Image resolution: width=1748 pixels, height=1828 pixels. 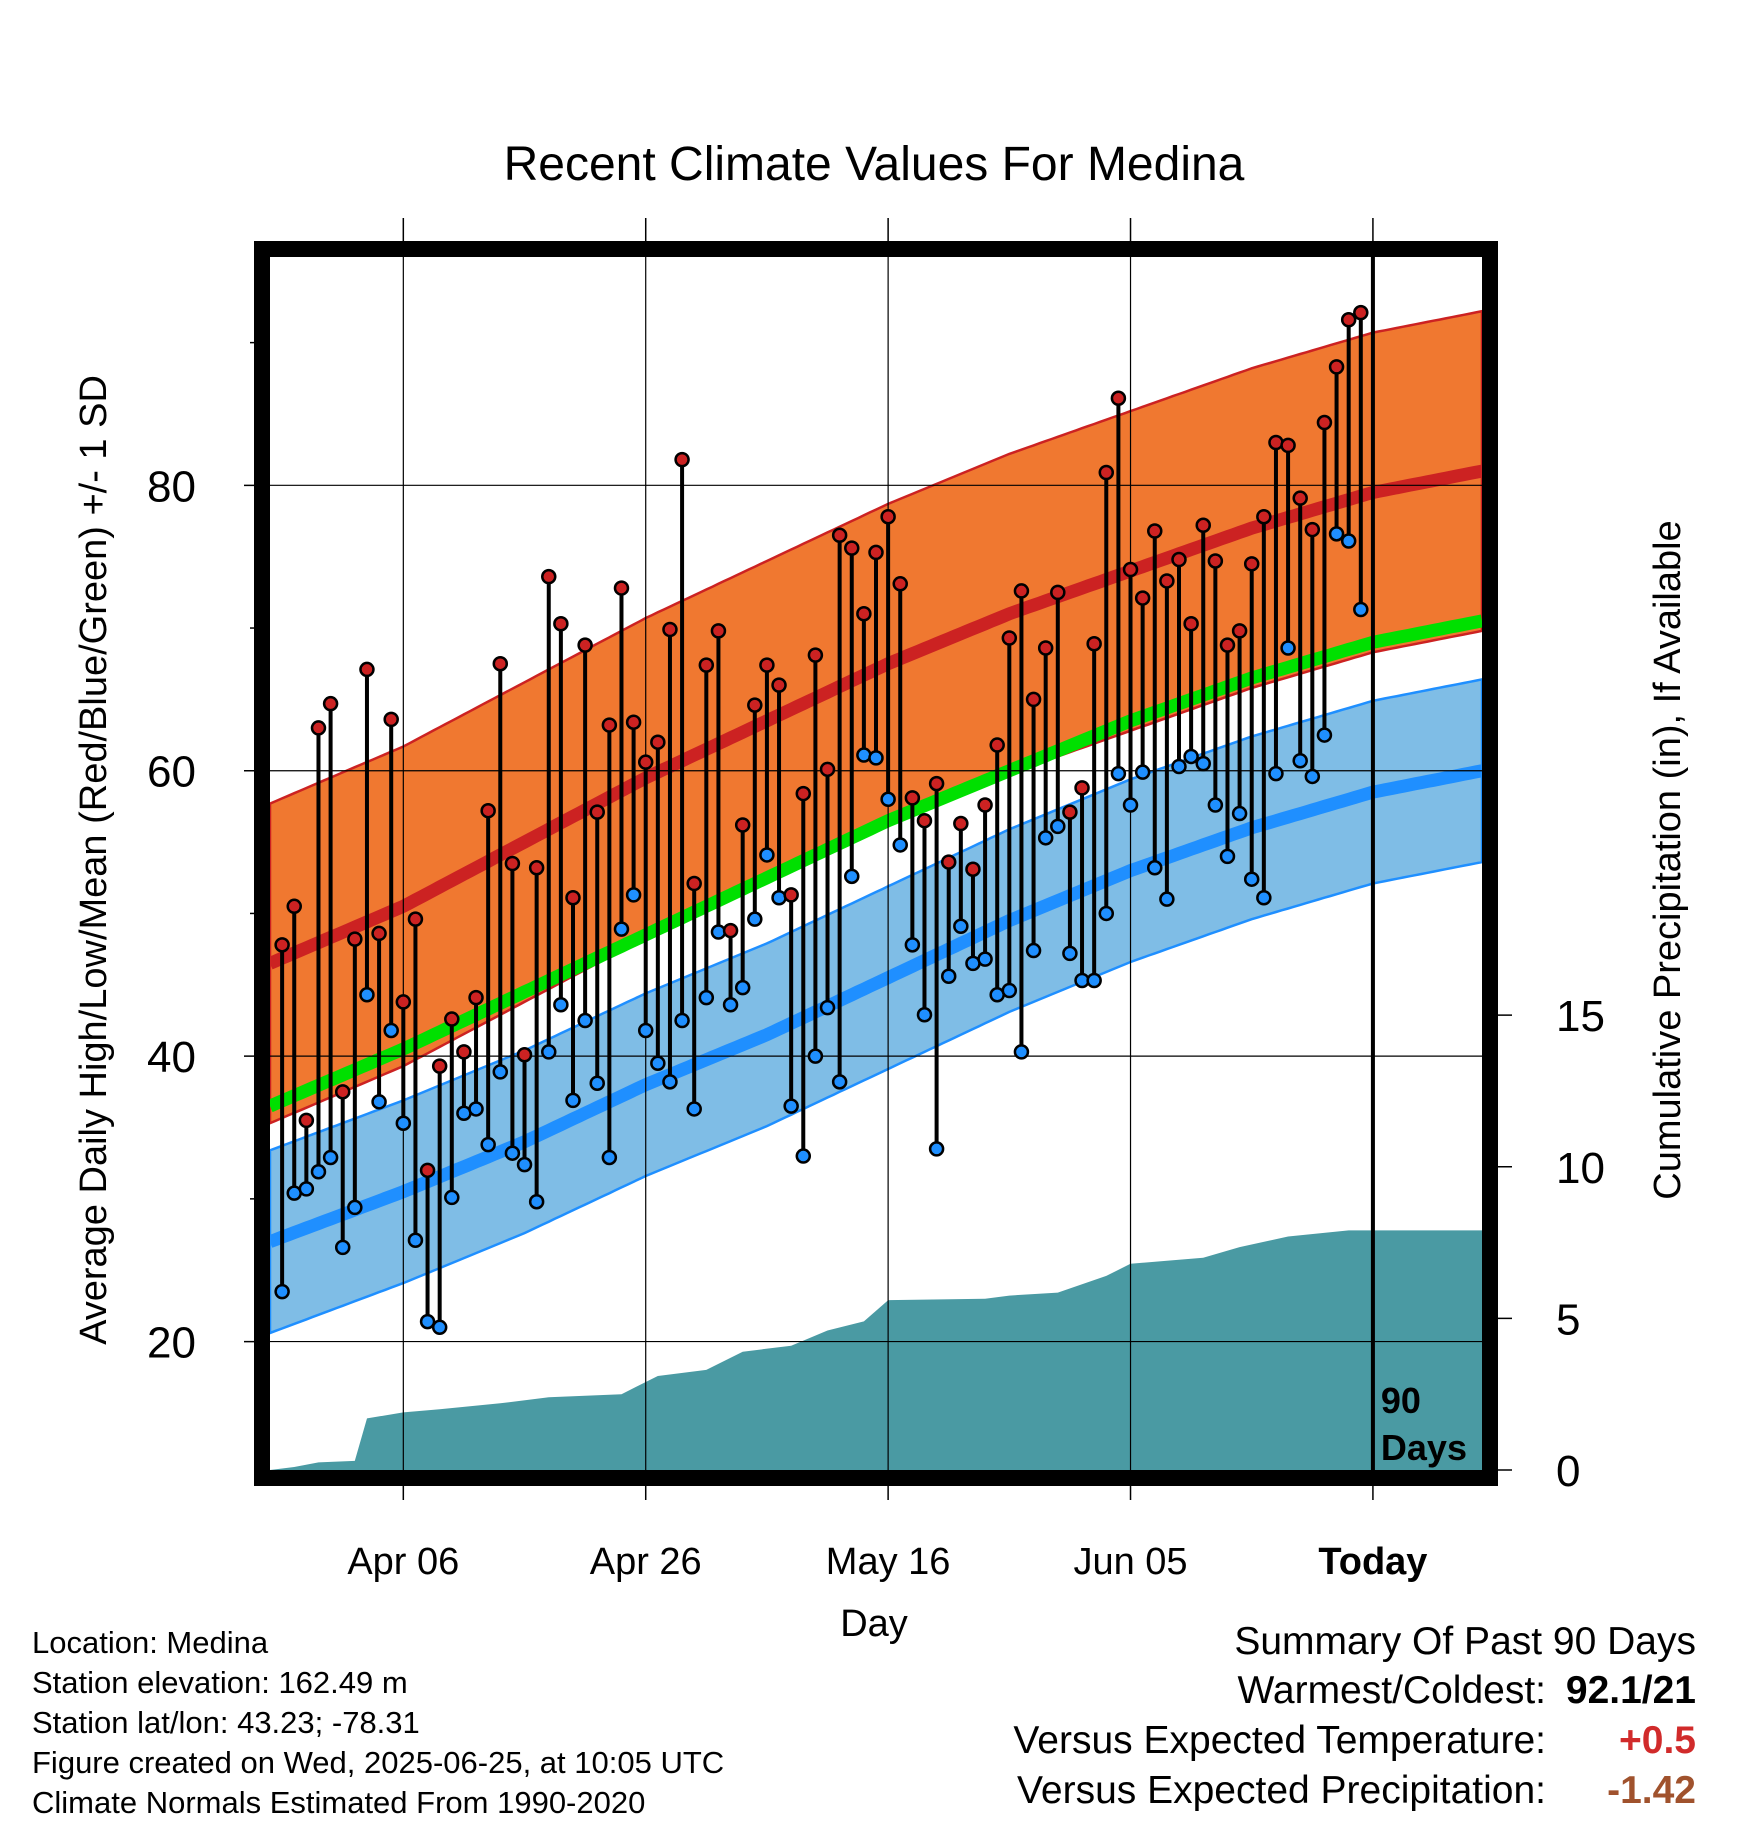 I want to click on warmest-coldest-value: 92.1/21, so click(x=1630, y=1690).